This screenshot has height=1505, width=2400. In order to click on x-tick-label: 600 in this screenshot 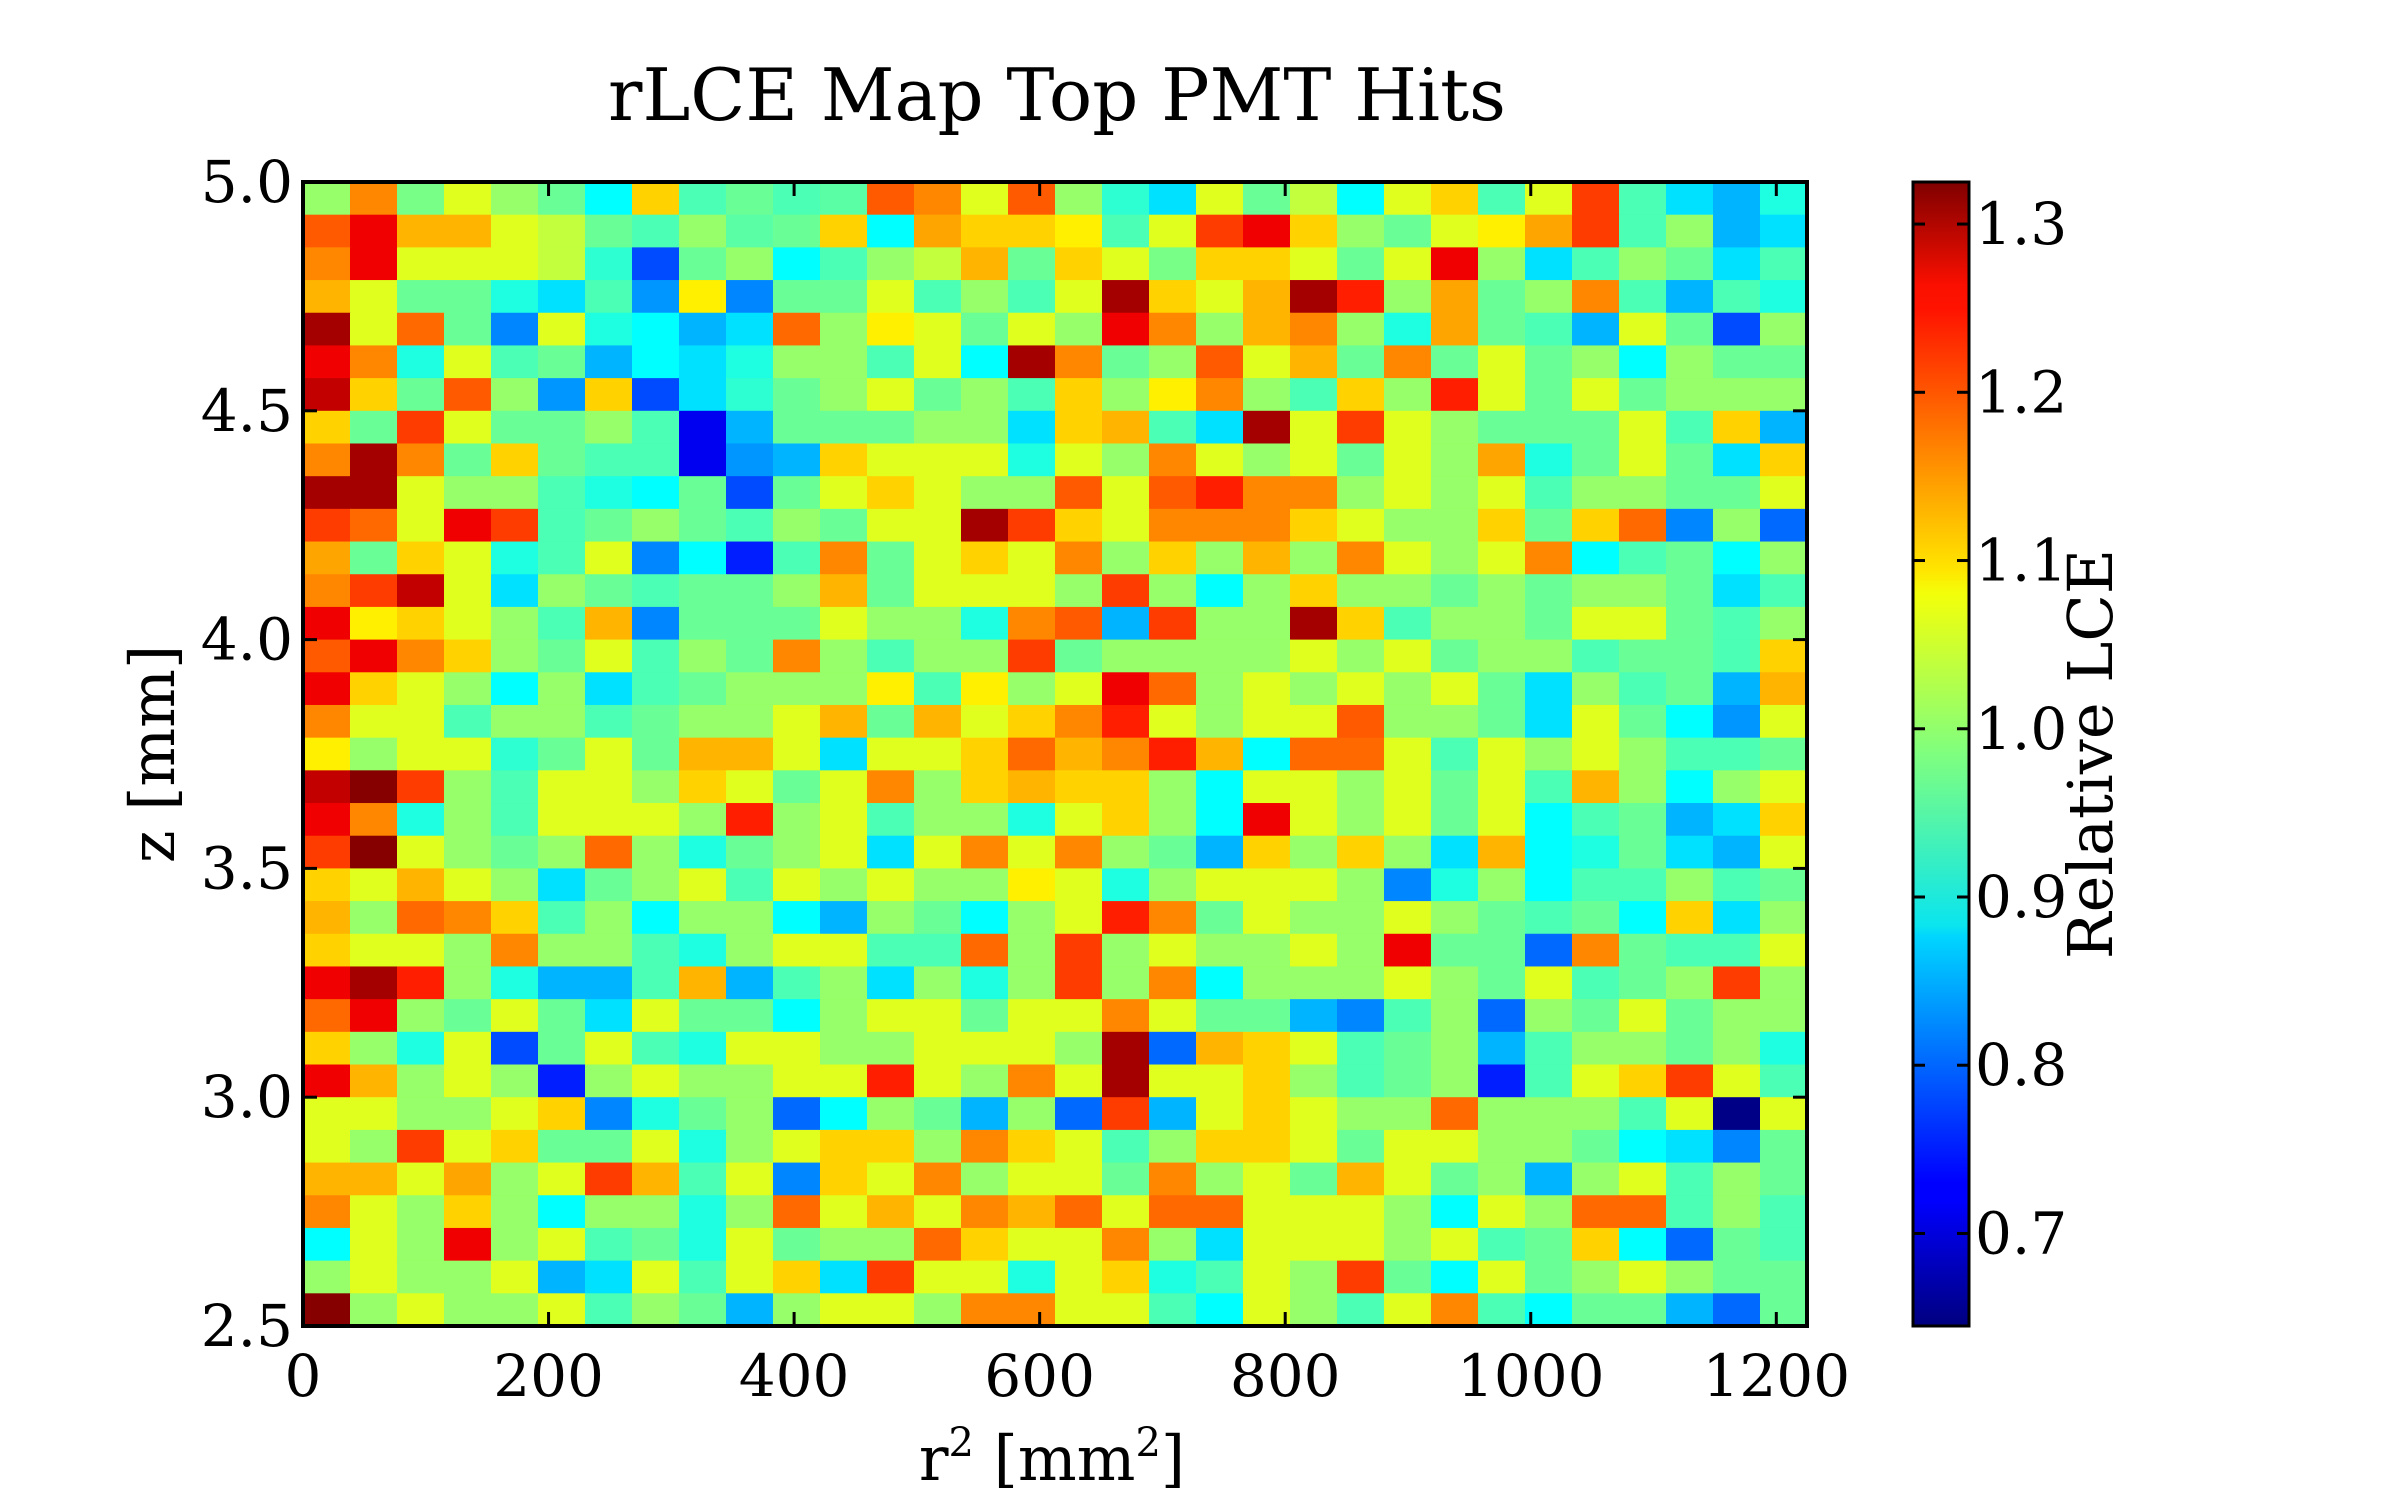, I will do `click(1039, 1376)`.